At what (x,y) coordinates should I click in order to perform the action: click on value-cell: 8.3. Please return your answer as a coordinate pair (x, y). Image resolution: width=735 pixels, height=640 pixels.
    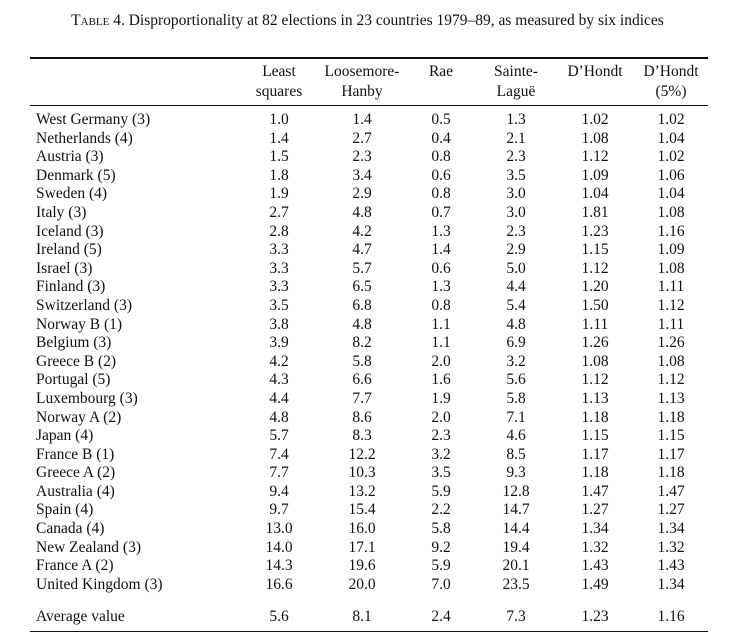
    Looking at the image, I should click on (362, 436).